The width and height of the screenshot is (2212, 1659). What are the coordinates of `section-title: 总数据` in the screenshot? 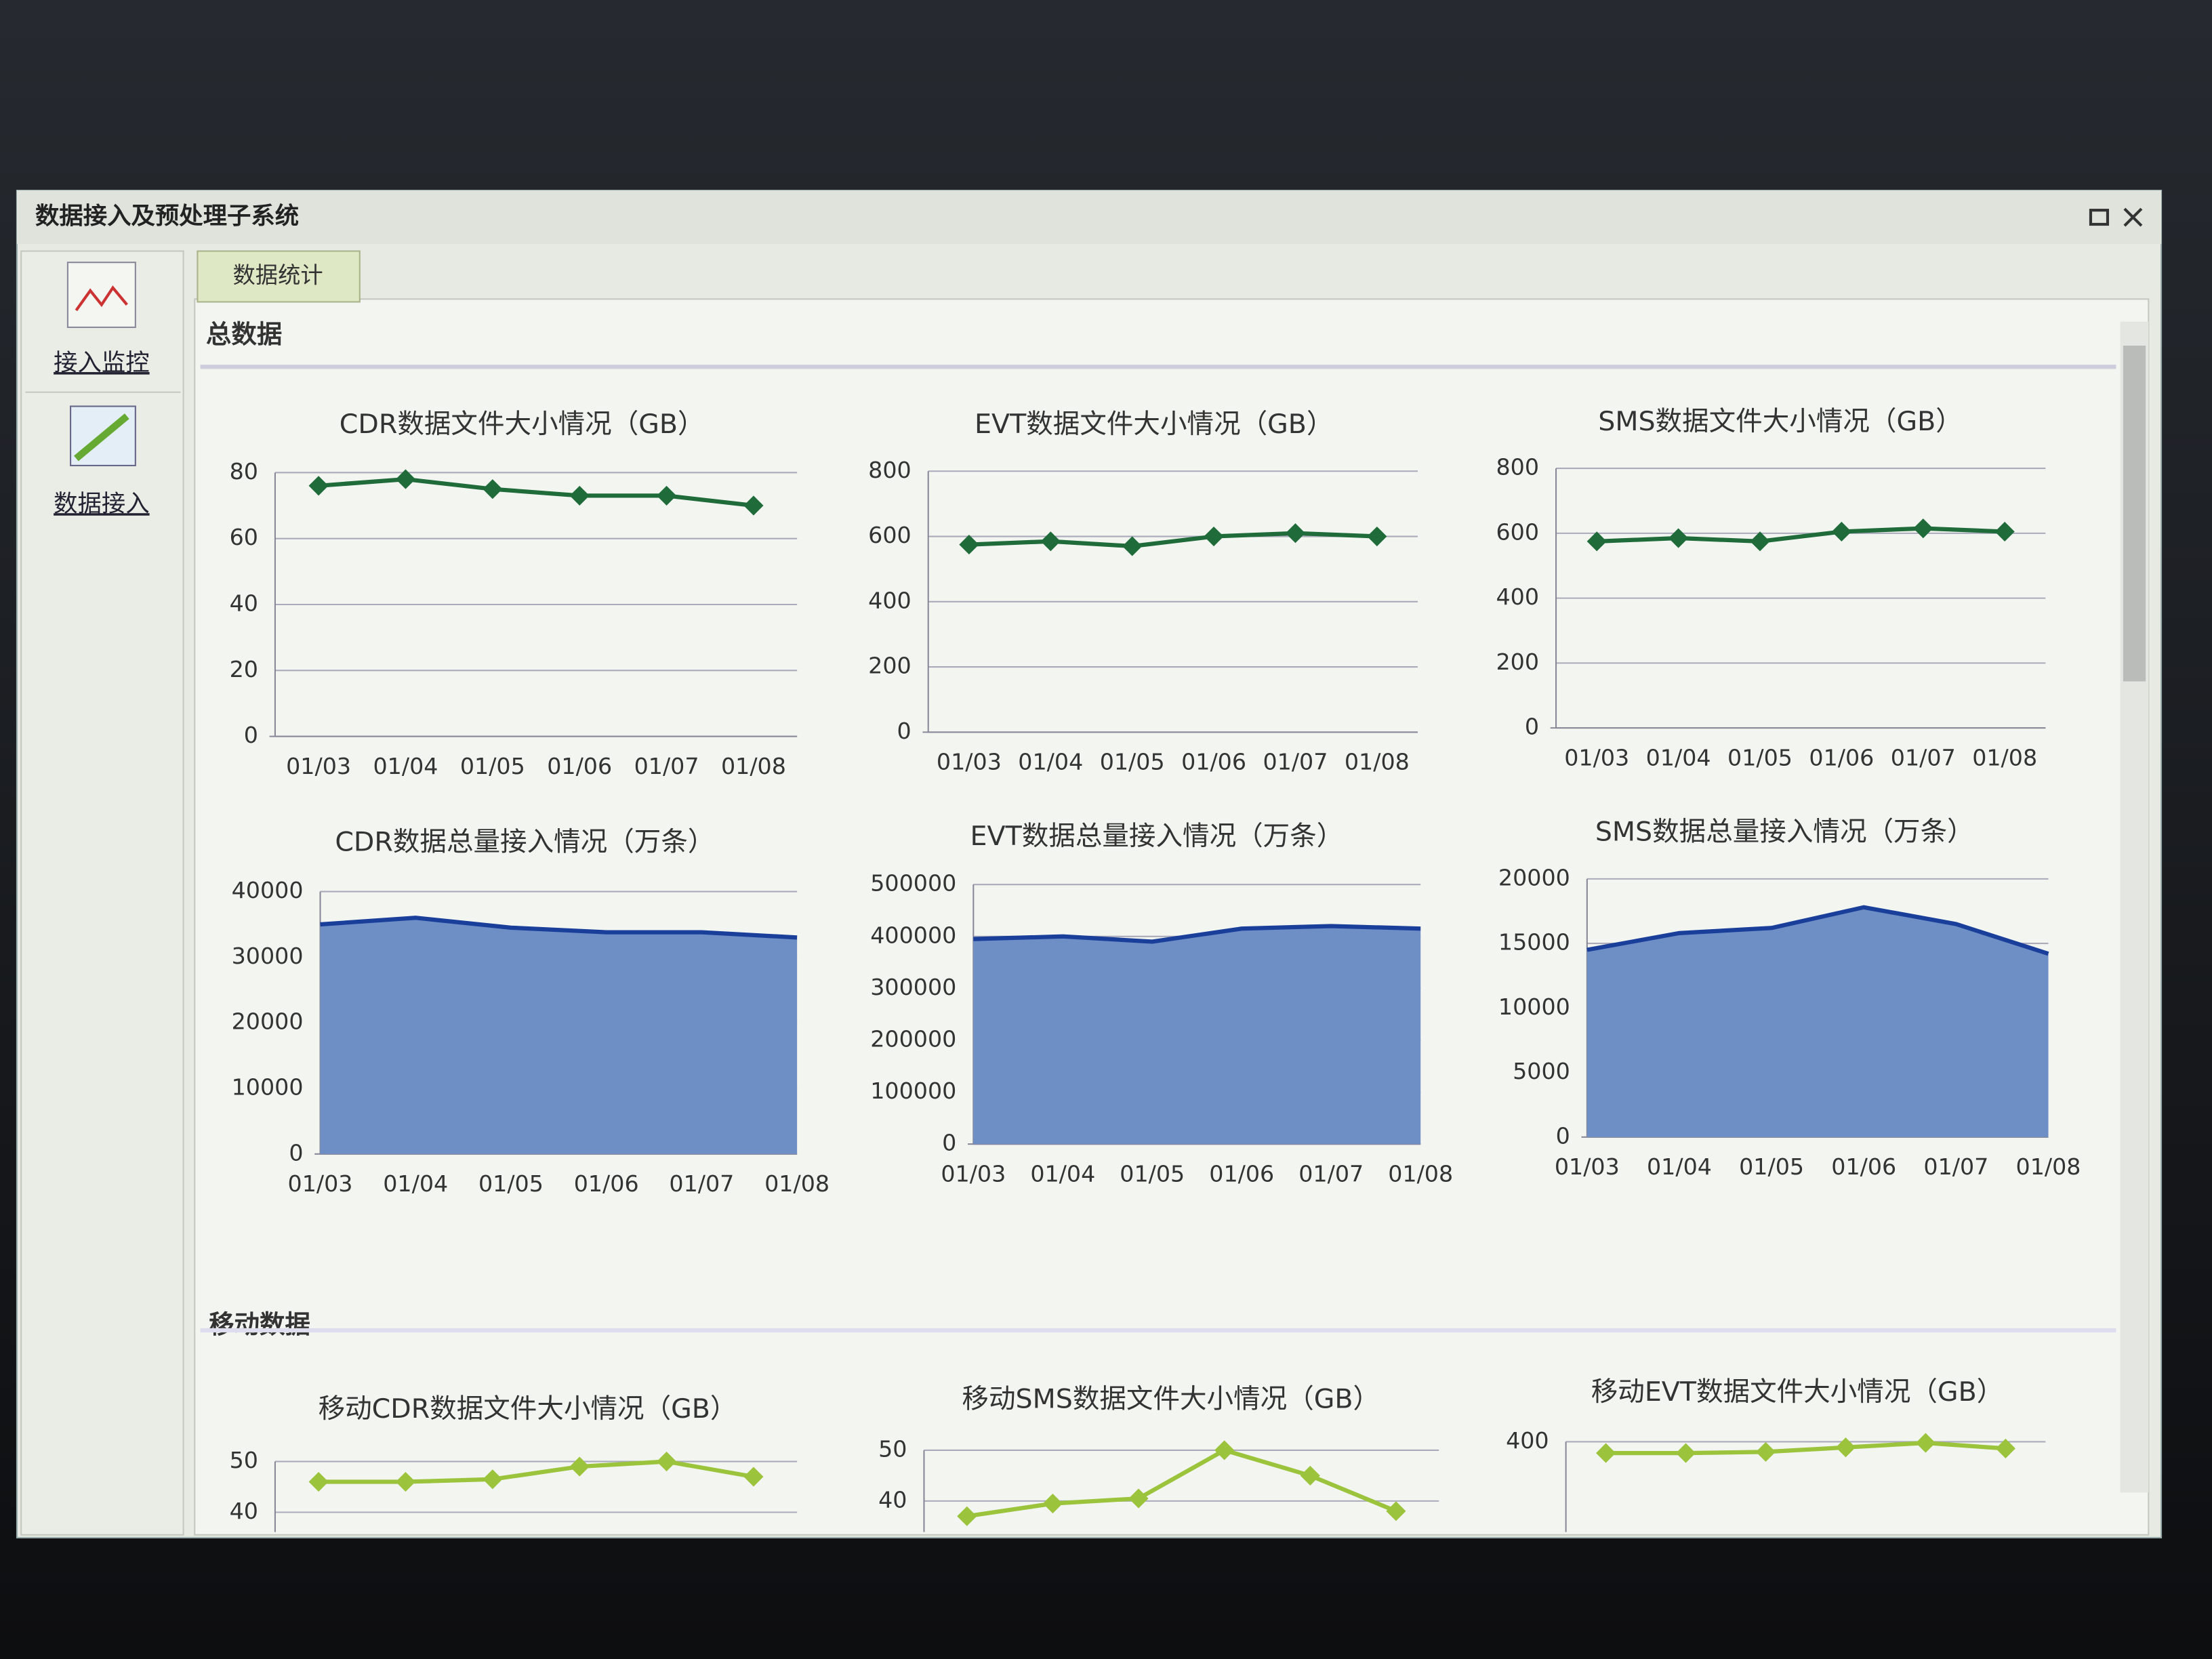 It's located at (244, 334).